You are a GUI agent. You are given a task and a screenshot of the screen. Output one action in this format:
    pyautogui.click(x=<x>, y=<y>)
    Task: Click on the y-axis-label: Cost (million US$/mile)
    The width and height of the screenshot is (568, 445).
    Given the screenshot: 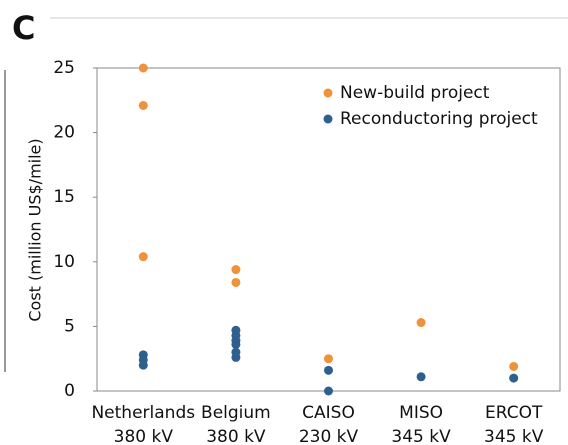 What is the action you would take?
    pyautogui.click(x=35, y=229)
    